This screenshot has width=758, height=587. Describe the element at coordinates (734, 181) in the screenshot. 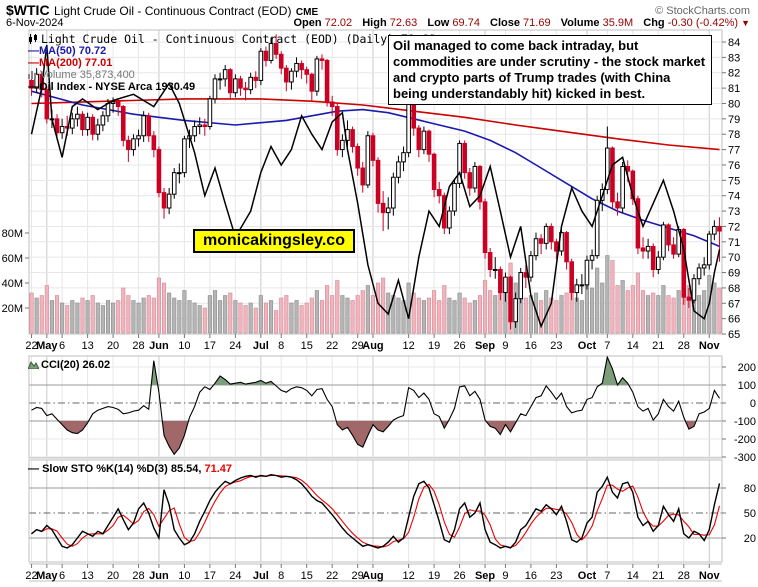

I see `svg-text: 75` at that location.